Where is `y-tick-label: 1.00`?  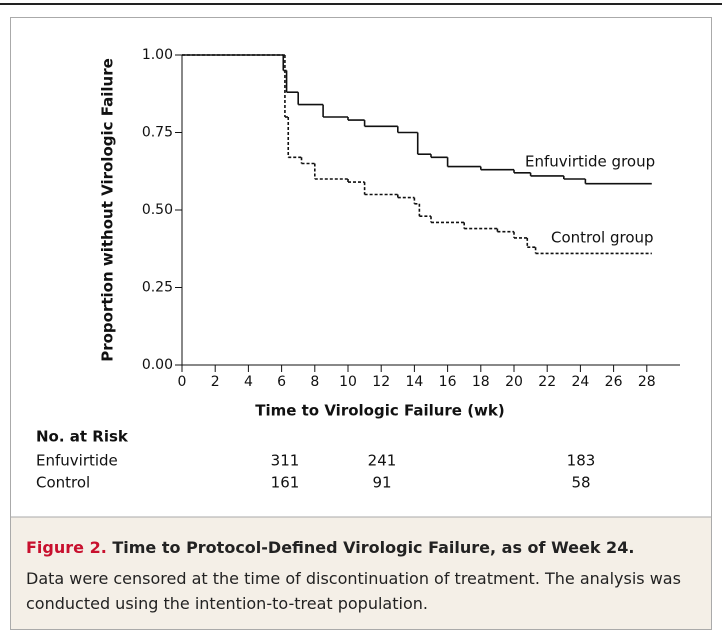
y-tick-label: 1.00 is located at coordinates (157, 55).